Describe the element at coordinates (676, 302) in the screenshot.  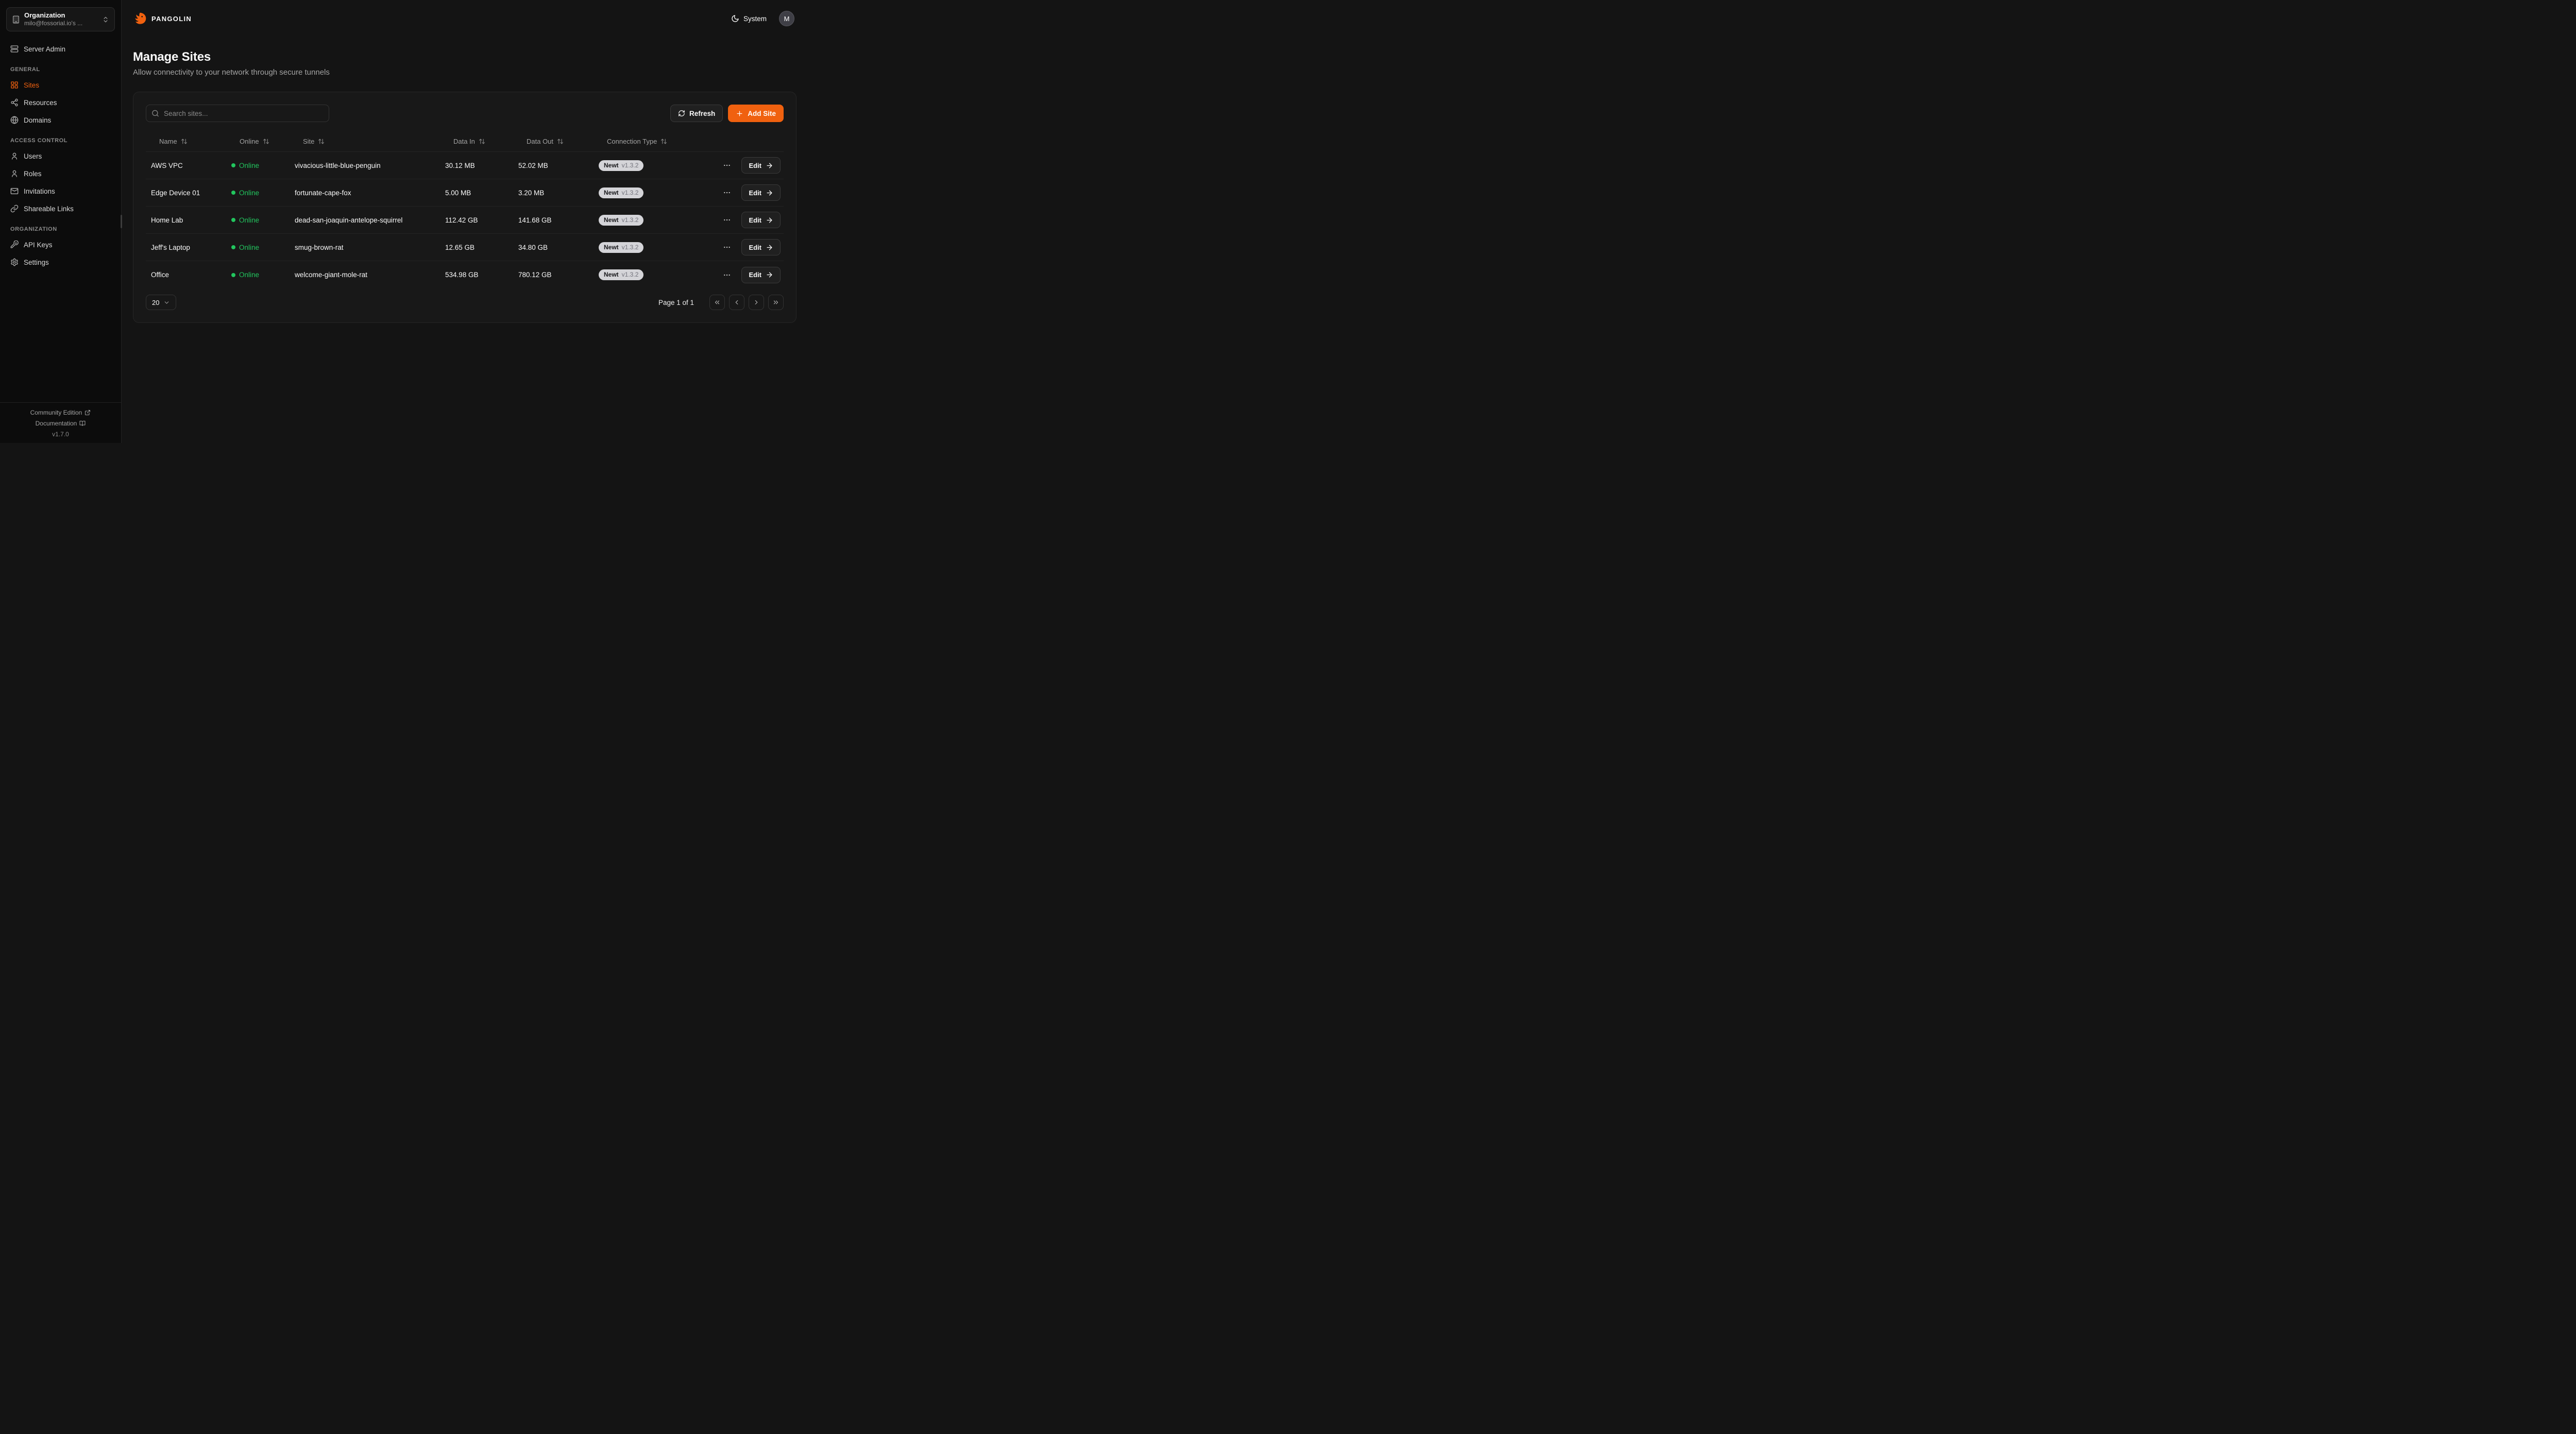
I see `page-indicator: Page 1 of 1` at that location.